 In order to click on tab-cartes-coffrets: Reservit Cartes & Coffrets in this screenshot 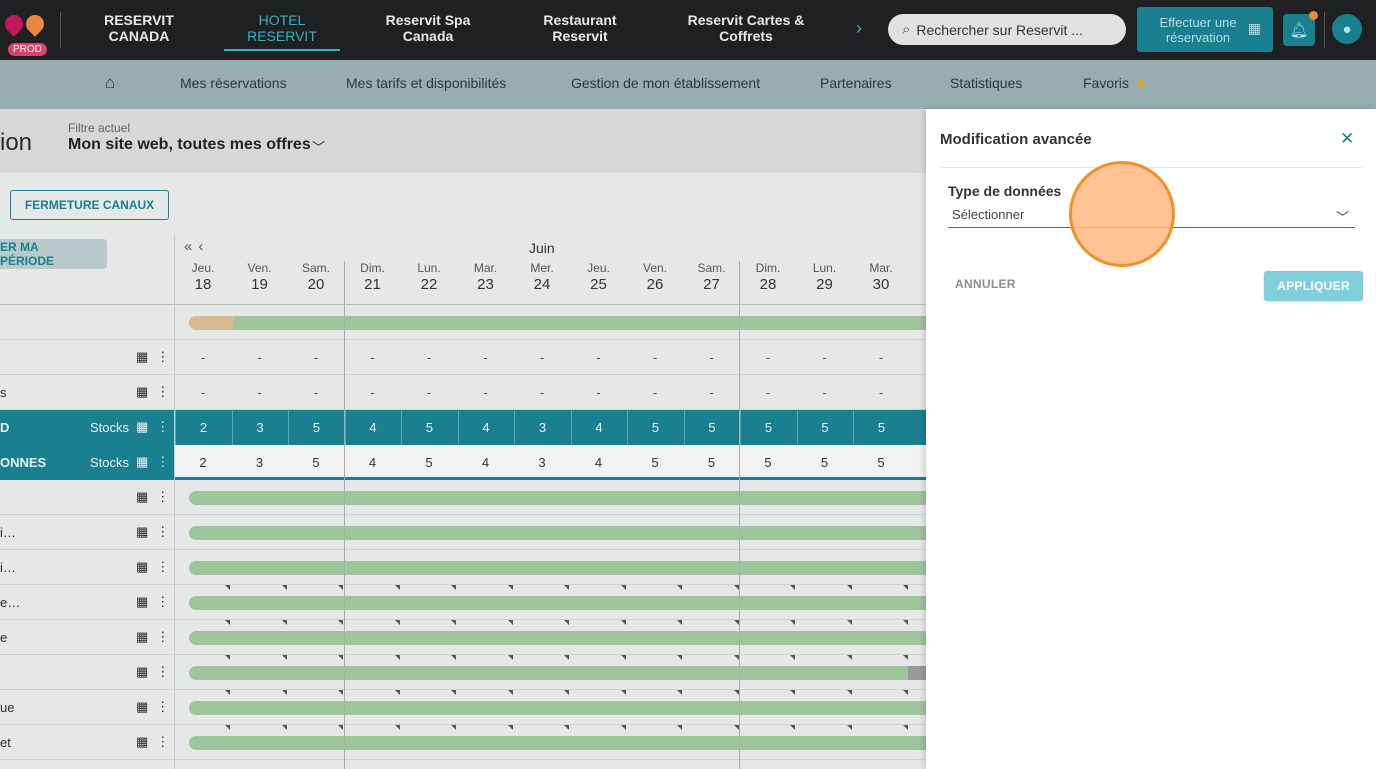, I will do `click(746, 28)`.